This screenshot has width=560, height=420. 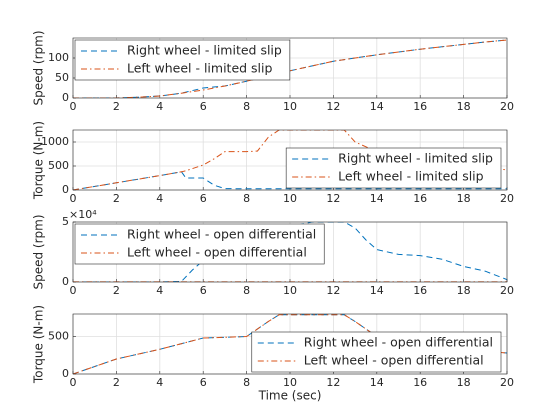 What do you see at coordinates (62, 77) in the screenshot?
I see `y-tick-label: 50` at bounding box center [62, 77].